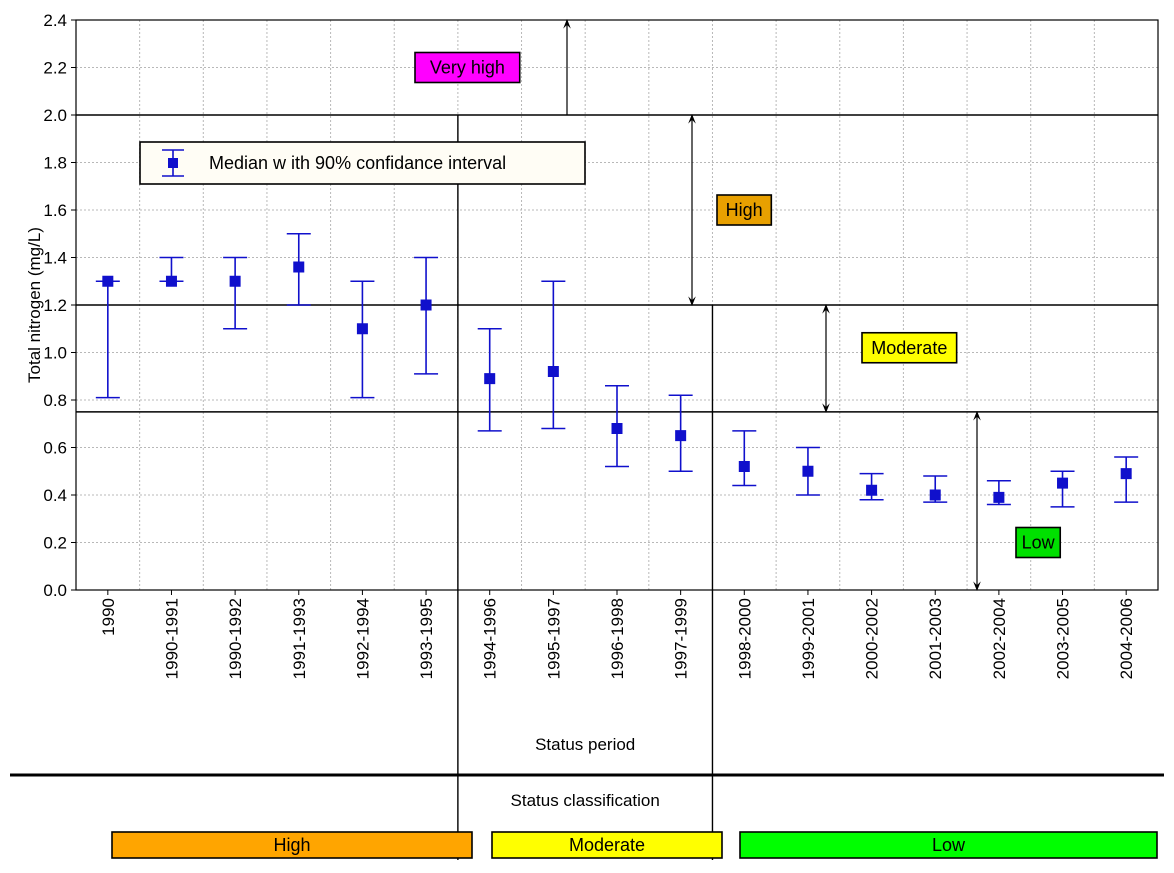  I want to click on y-tick-label: 1.4, so click(55, 258).